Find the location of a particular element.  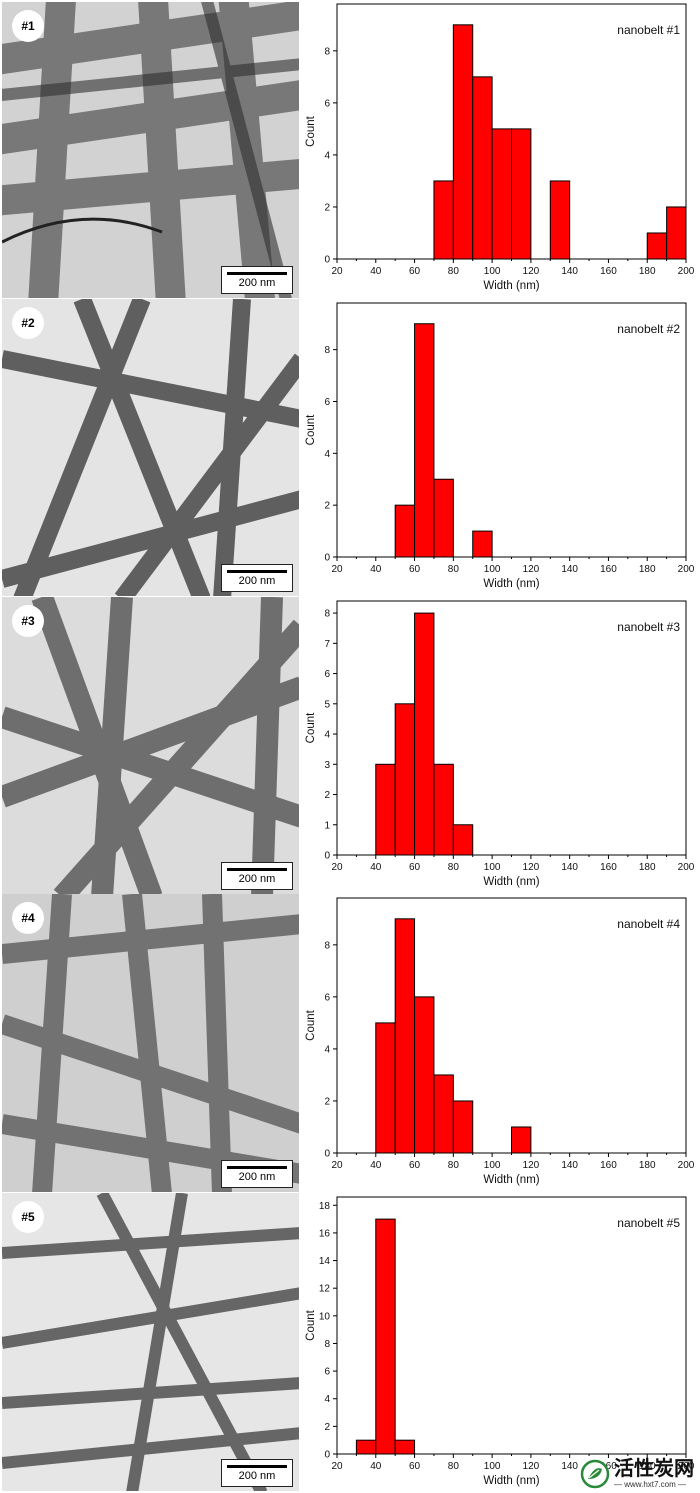

scale-label-3: 200 nm is located at coordinates (257, 879).